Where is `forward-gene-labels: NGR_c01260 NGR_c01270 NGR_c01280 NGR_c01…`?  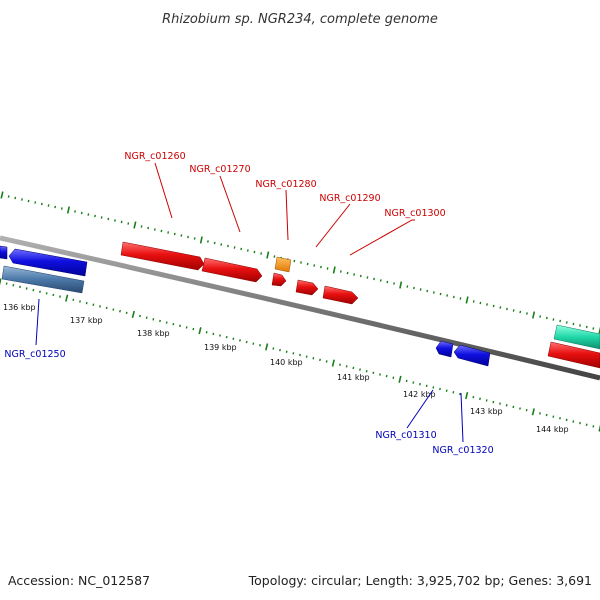 forward-gene-labels: NGR_c01260 NGR_c01270 NGR_c01280 NGR_c01… is located at coordinates (284, 185).